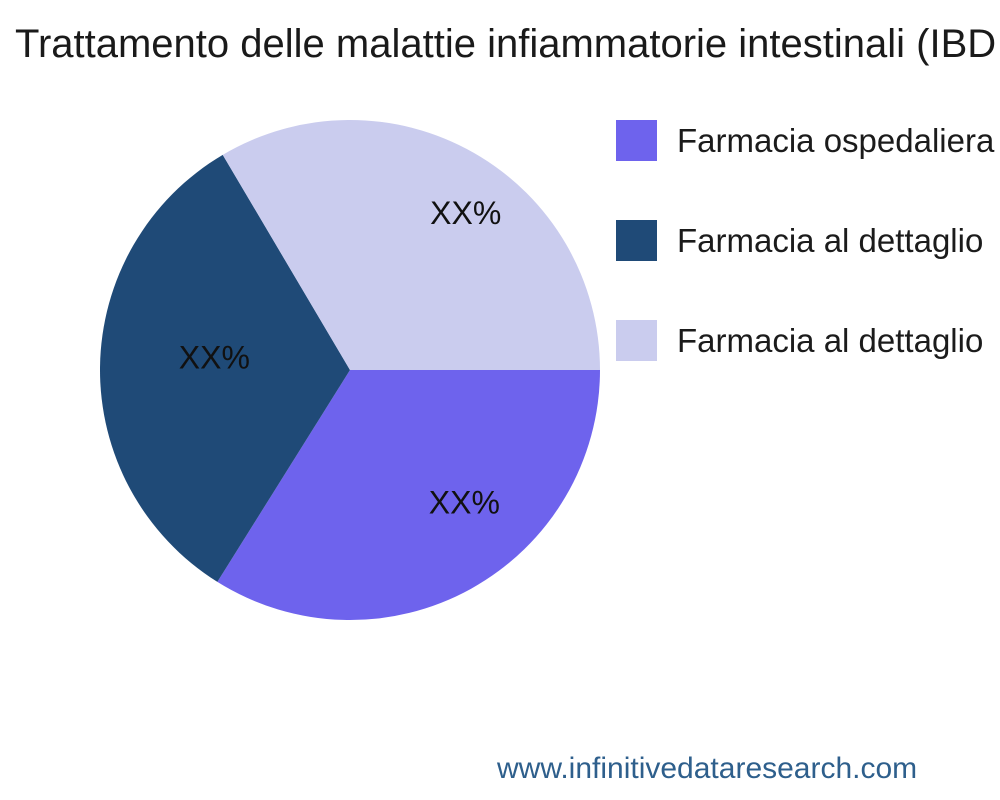 The width and height of the screenshot is (1000, 800). What do you see at coordinates (830, 340) in the screenshot?
I see `legend-label-farmacia-al-dettaglio-2: Farmacia al dettaglio` at bounding box center [830, 340].